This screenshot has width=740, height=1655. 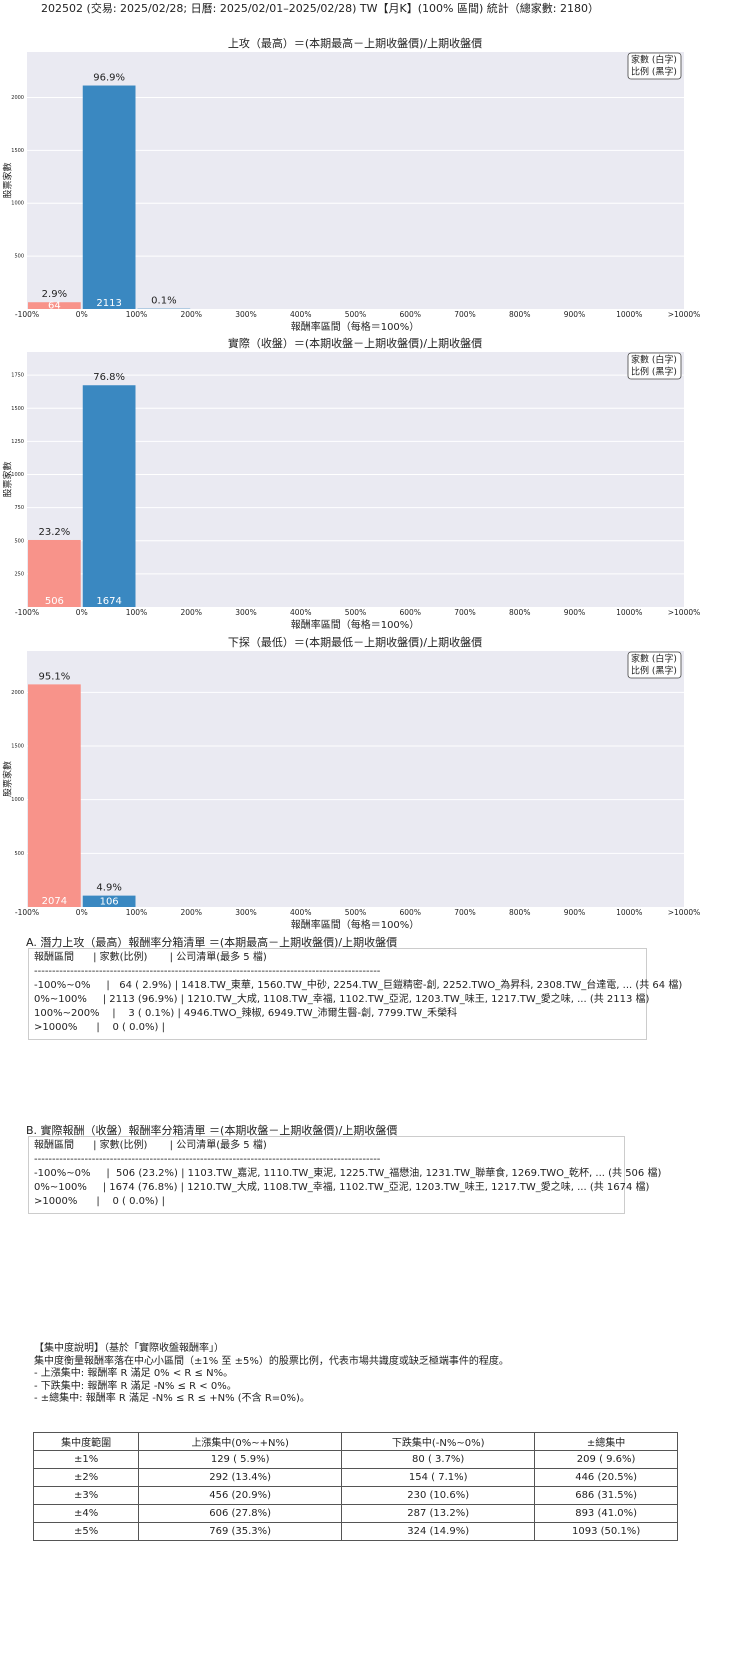 I want to click on chart-title: 下探（最低）＝(本期最低－上期收盤價)/上期收盤價, so click(x=355, y=642).